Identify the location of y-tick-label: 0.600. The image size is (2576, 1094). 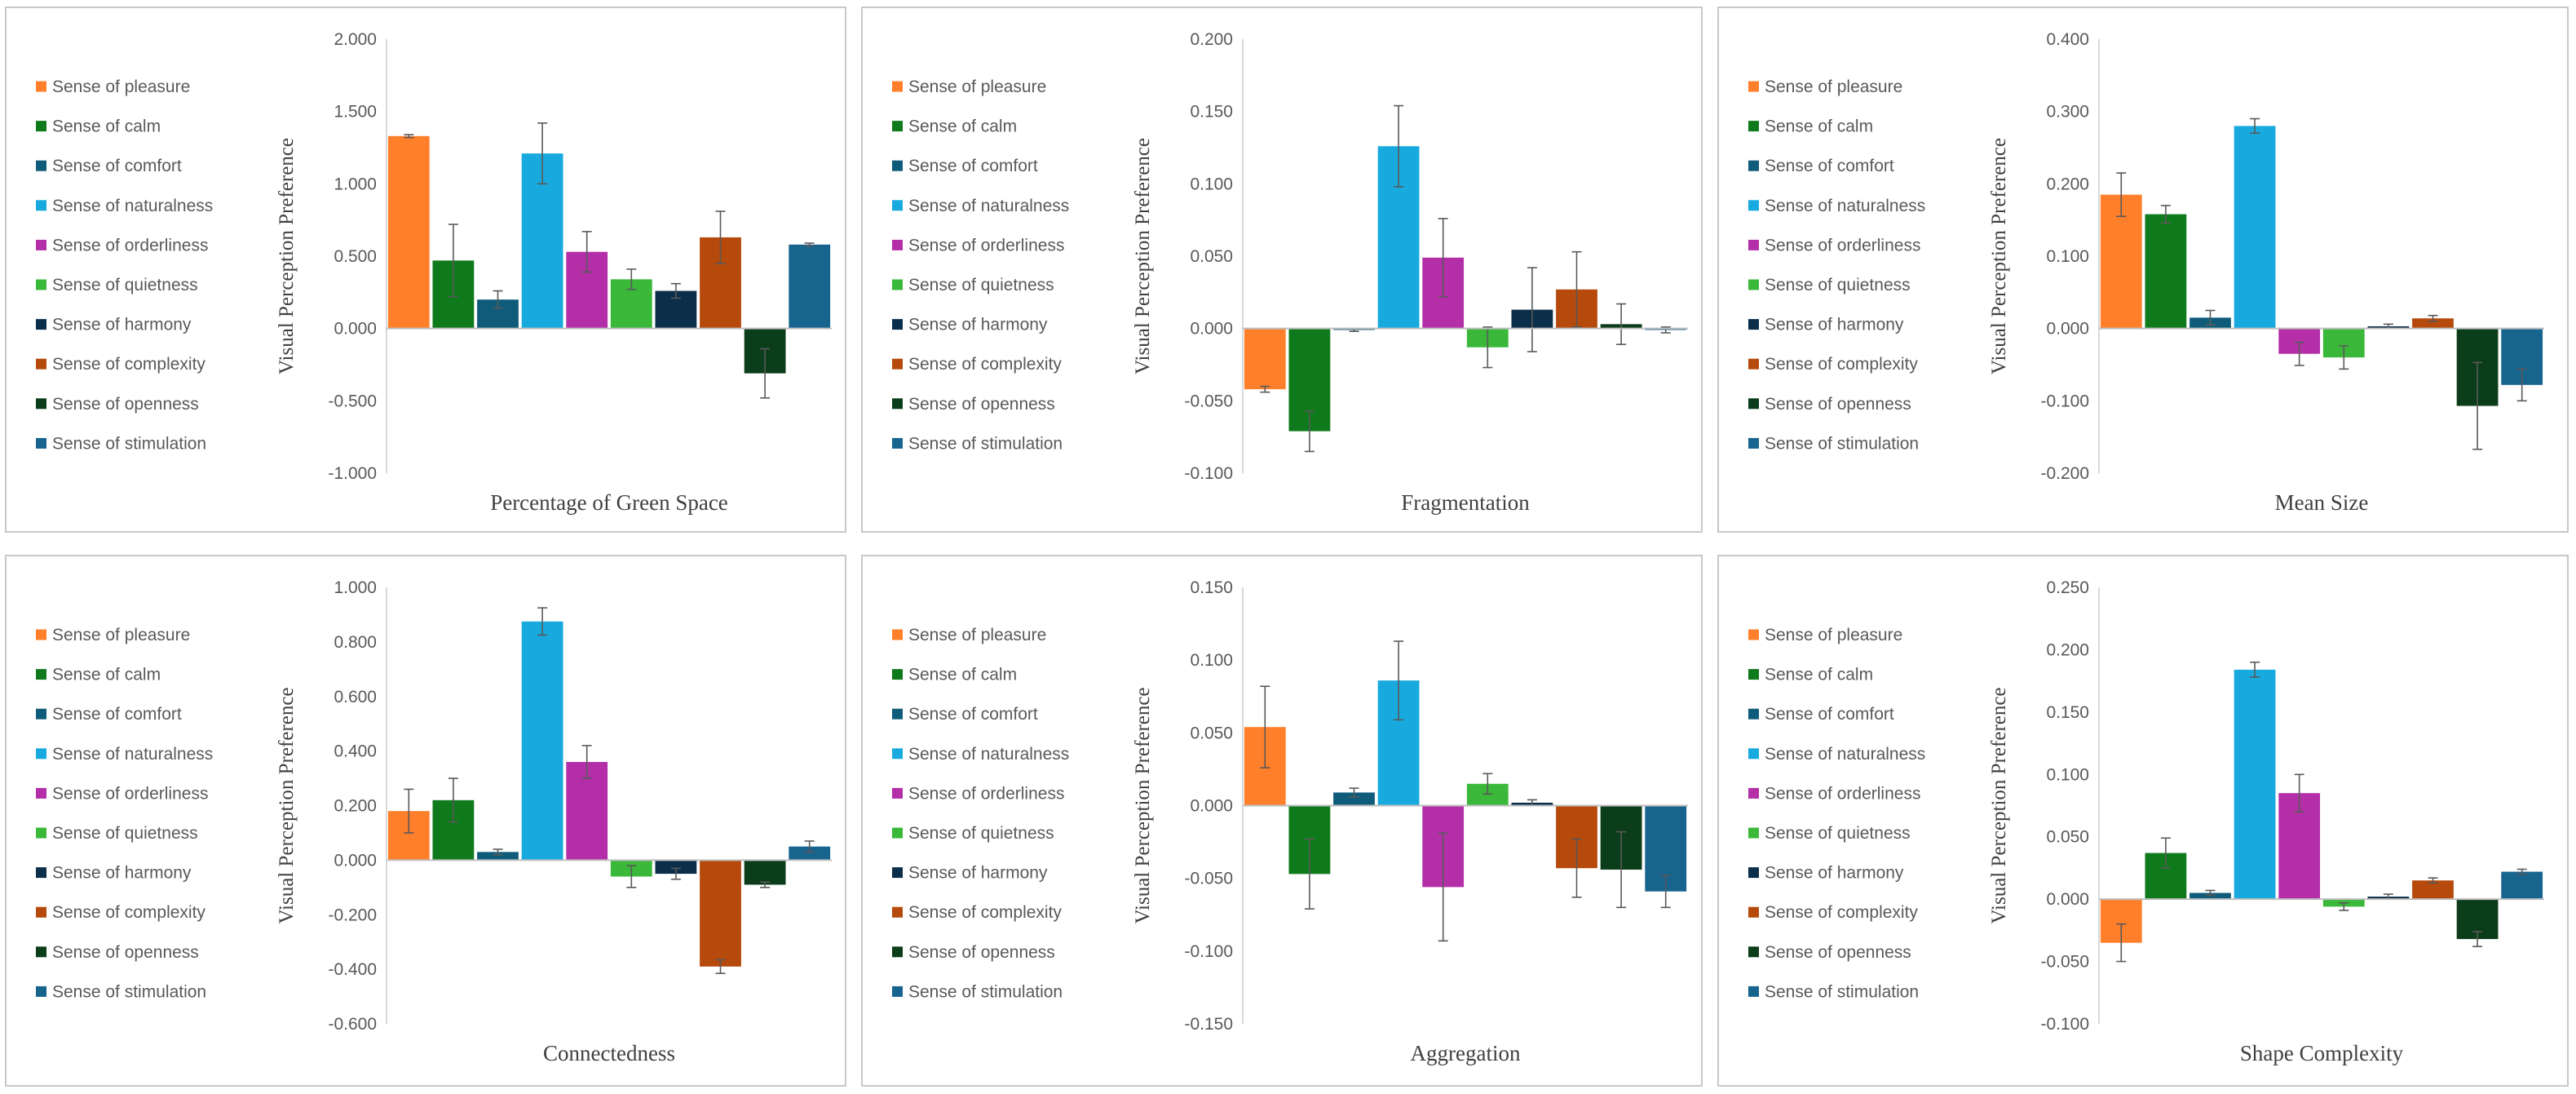
(355, 697).